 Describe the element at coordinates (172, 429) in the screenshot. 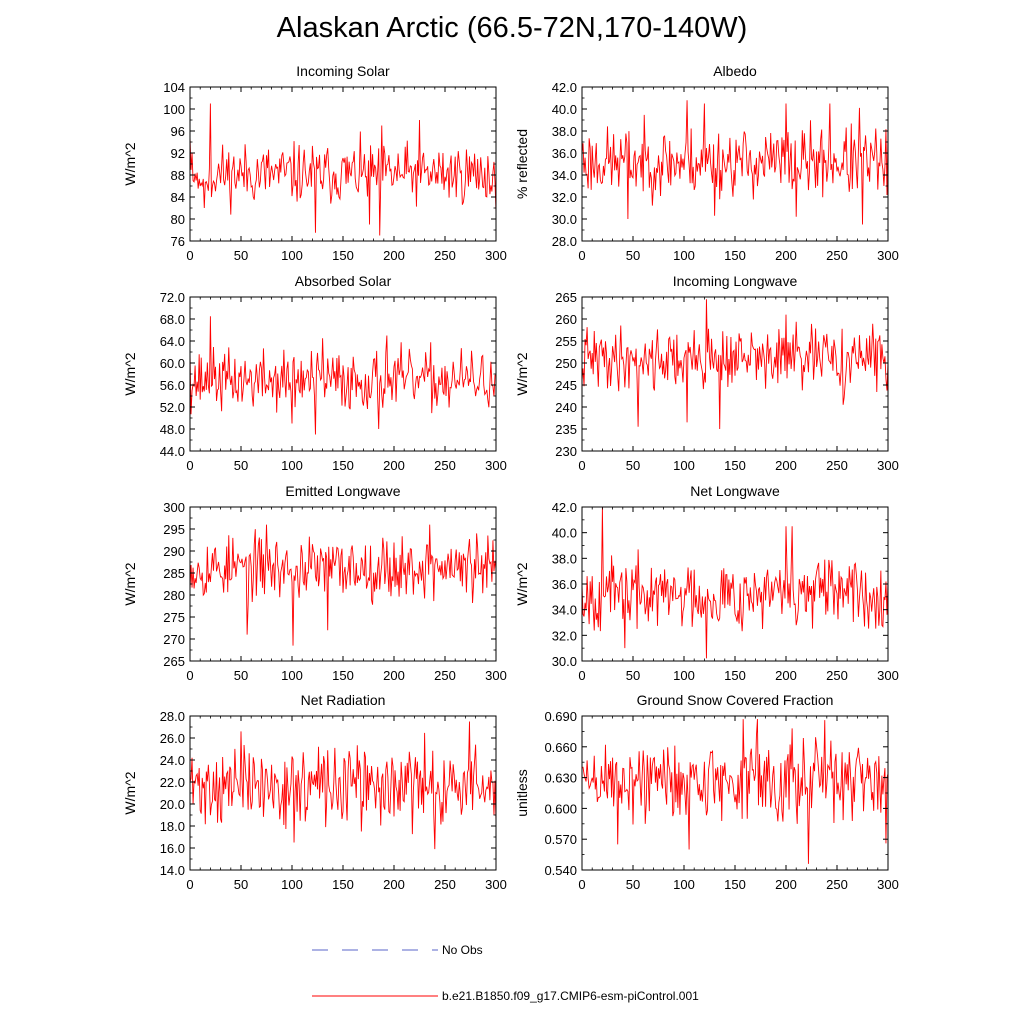

I see `y-tick-label: 48.0` at that location.